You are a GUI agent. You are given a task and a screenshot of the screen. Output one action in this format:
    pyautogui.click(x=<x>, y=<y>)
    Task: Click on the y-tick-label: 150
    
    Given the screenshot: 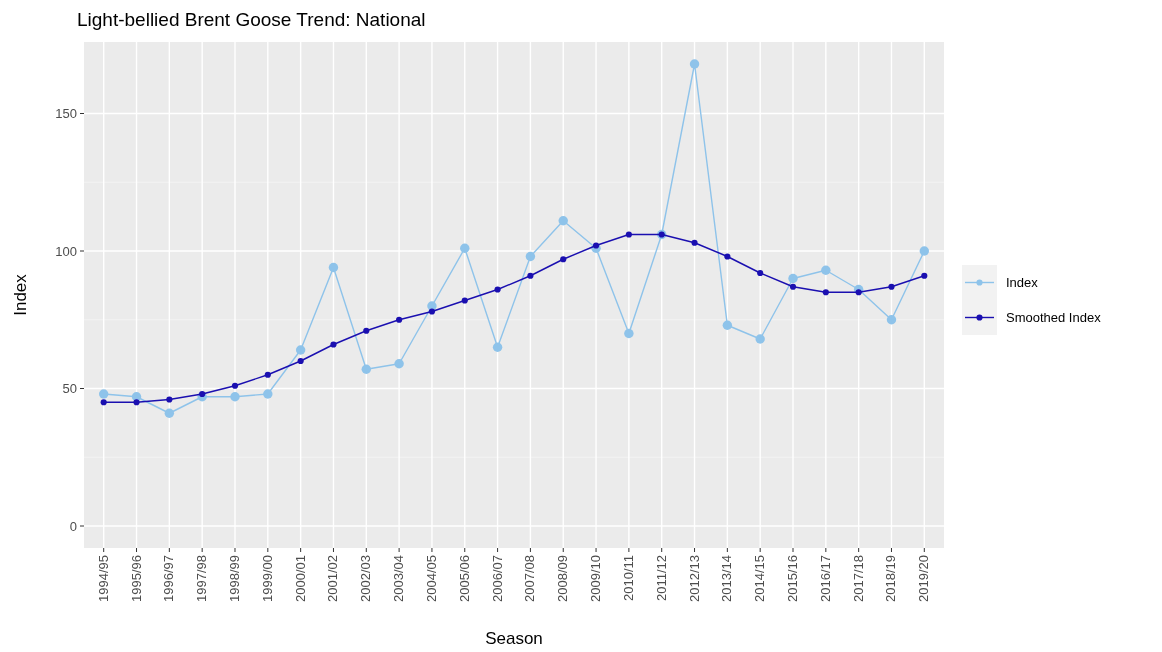 What is the action you would take?
    pyautogui.click(x=66, y=114)
    